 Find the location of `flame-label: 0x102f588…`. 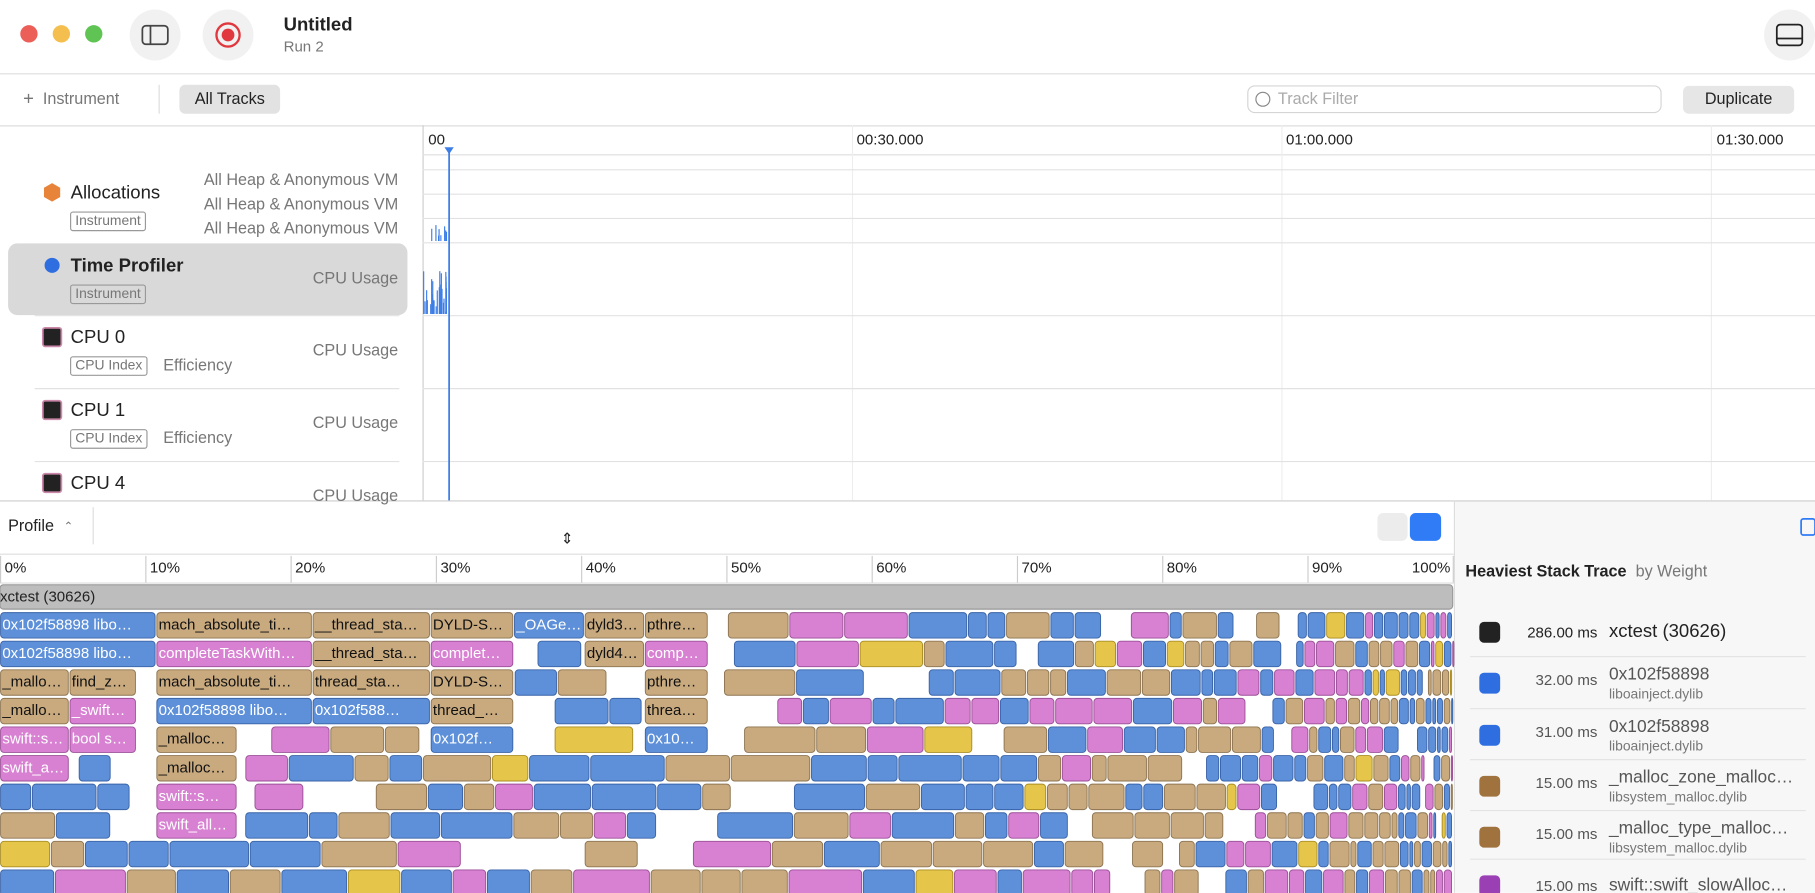

flame-label: 0x102f588… is located at coordinates (357, 710).